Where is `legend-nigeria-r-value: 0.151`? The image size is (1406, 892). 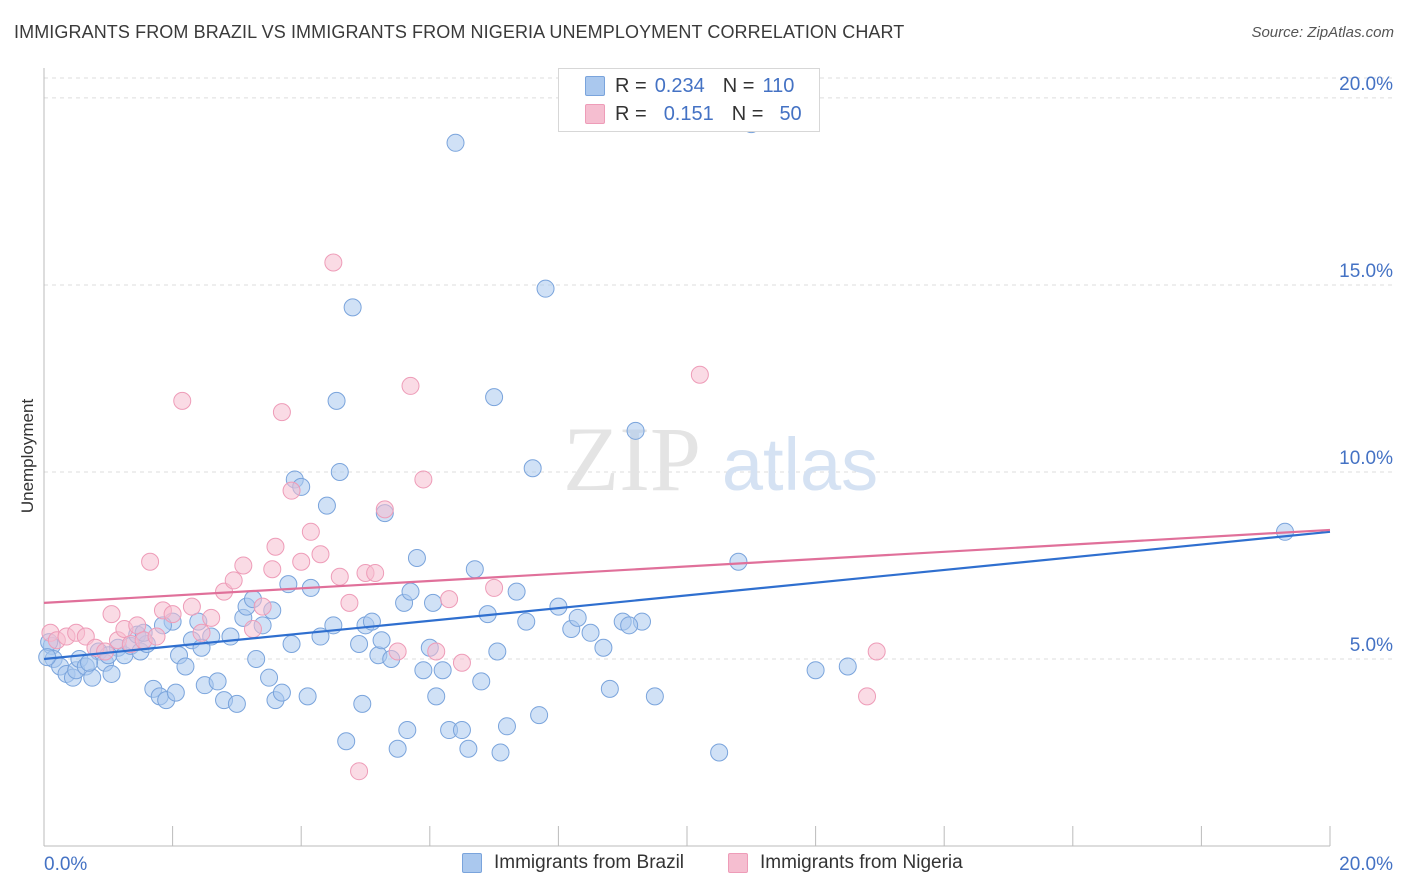 legend-nigeria-r-value: 0.151 is located at coordinates (688, 113).